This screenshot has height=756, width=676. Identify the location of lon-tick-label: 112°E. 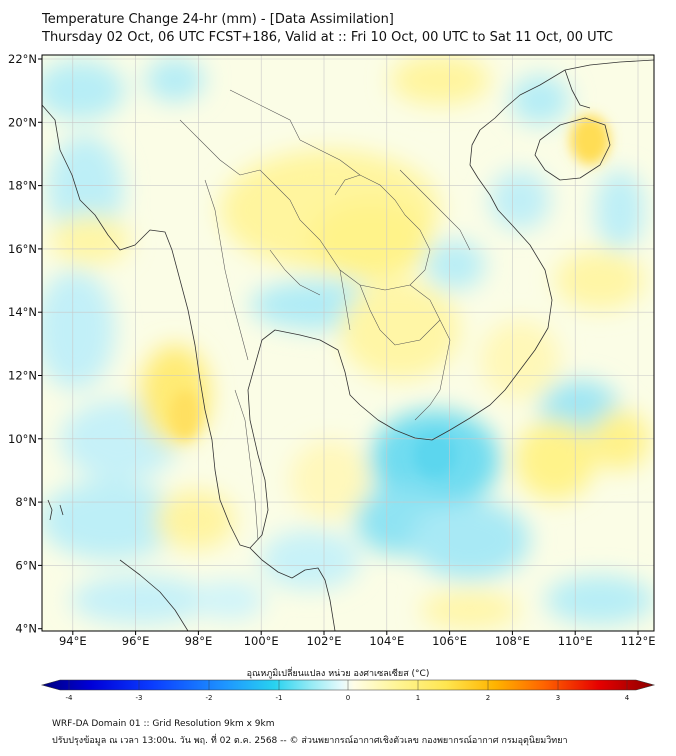
(638, 641).